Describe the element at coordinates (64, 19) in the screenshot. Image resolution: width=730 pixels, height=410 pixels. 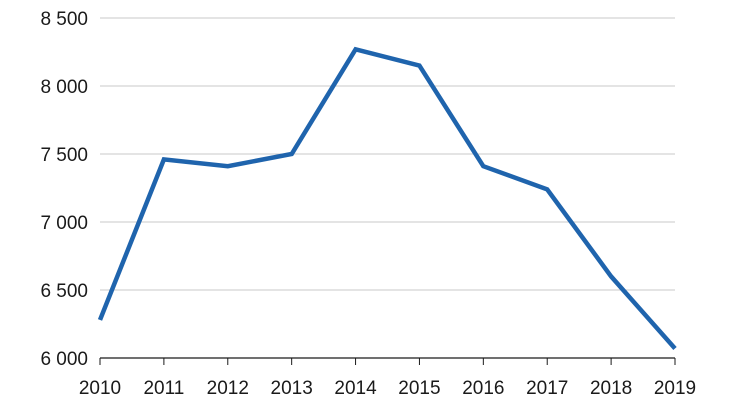
I see `y-tick-label-8500: 8 500` at that location.